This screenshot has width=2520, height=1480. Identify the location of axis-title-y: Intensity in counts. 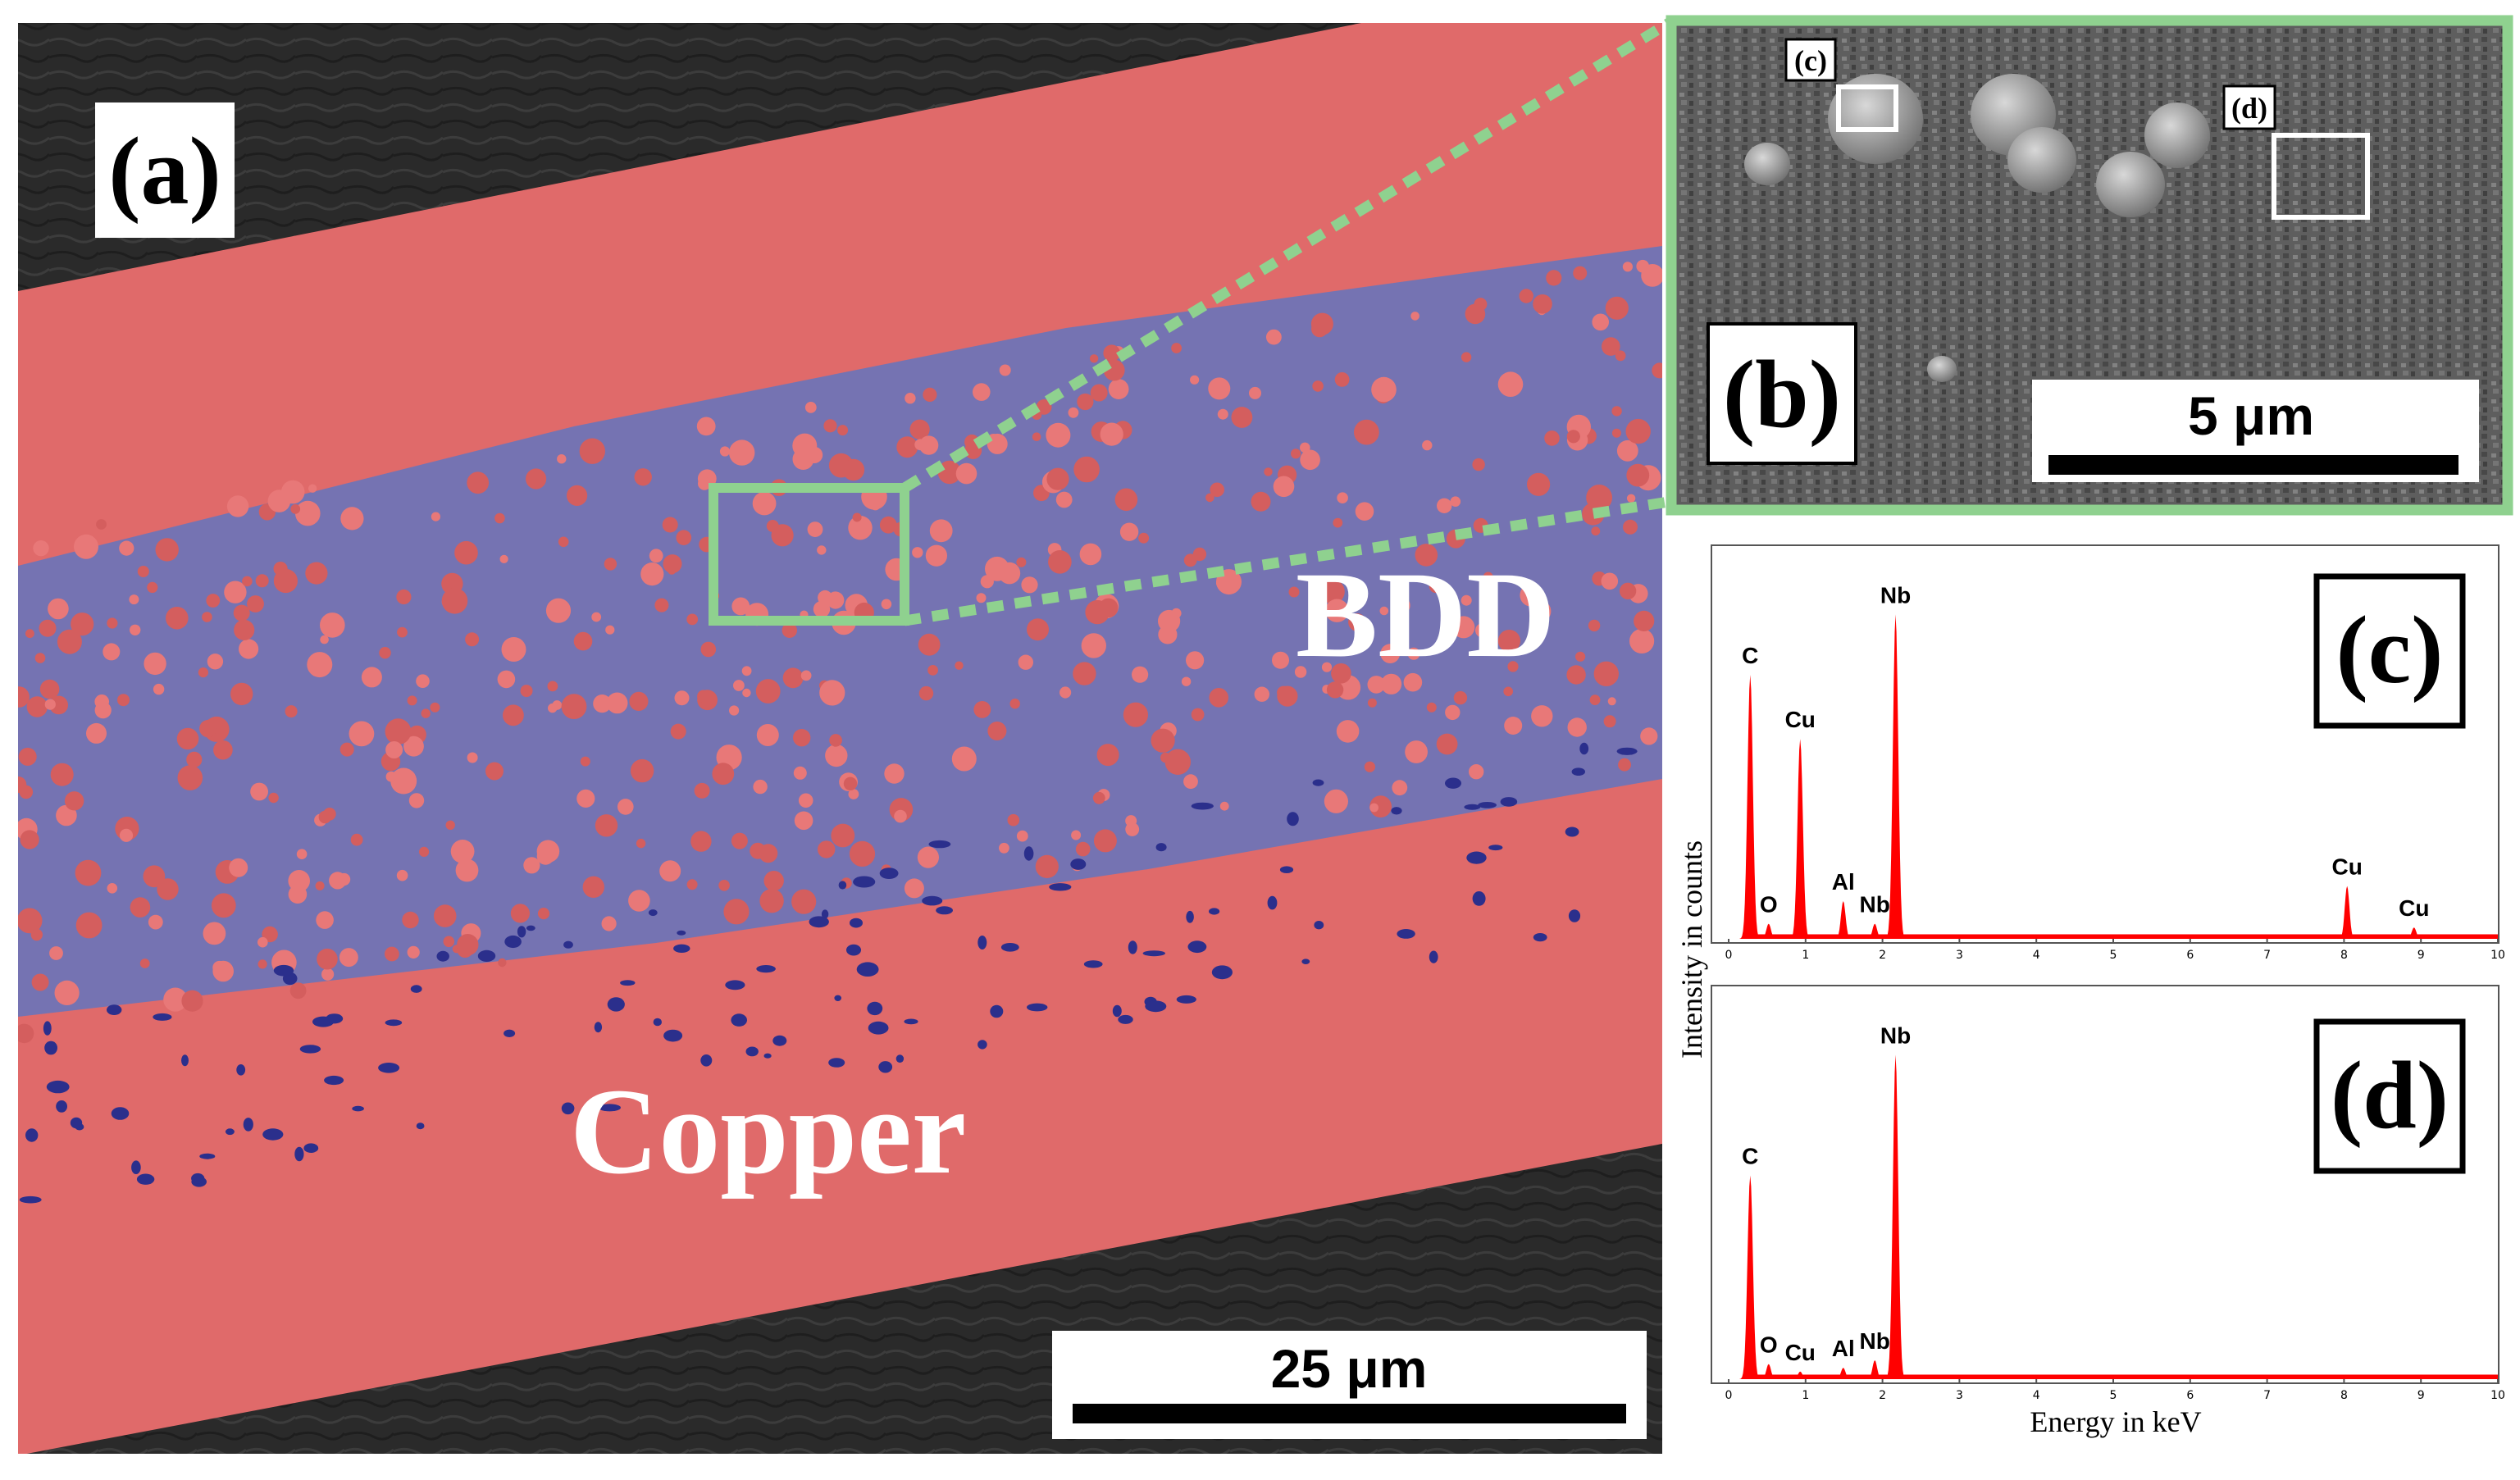
(1691, 949).